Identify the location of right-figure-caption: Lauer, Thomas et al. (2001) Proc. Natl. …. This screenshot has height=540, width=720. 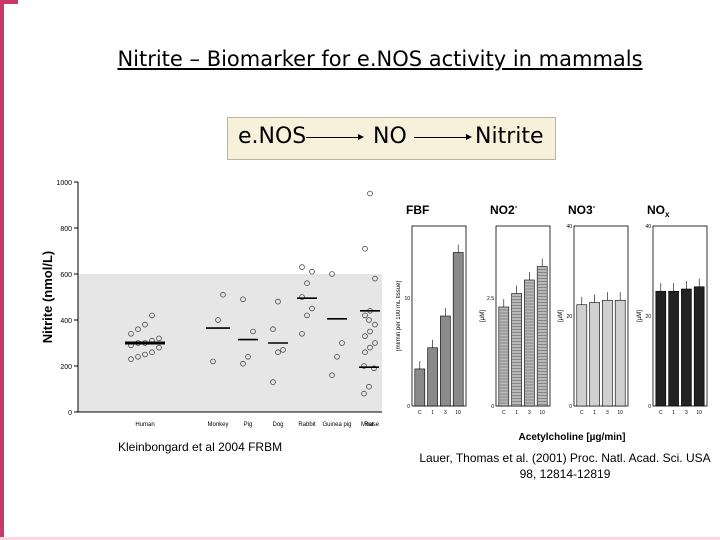
(565, 466).